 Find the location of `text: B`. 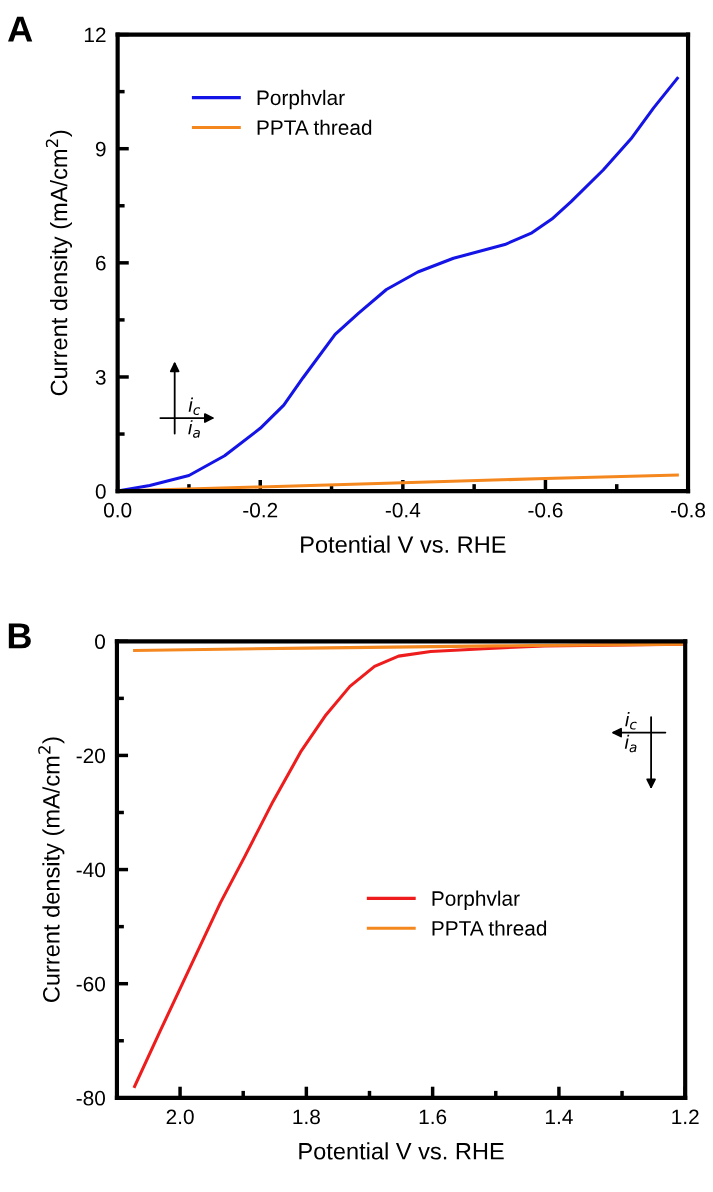

text: B is located at coordinates (19, 636).